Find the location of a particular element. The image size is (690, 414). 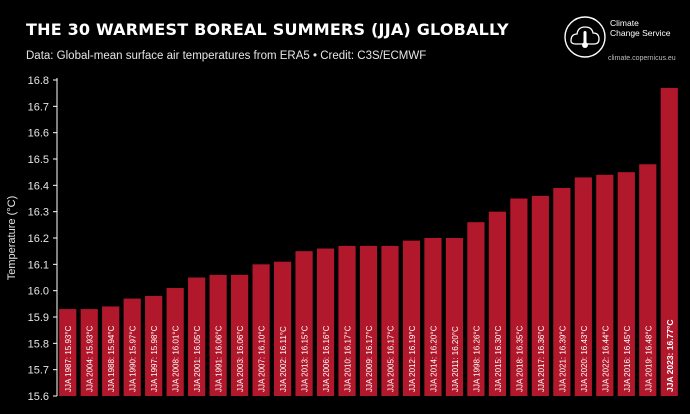

bar-label: JJA 2009: 16.17°C is located at coordinates (369, 358).